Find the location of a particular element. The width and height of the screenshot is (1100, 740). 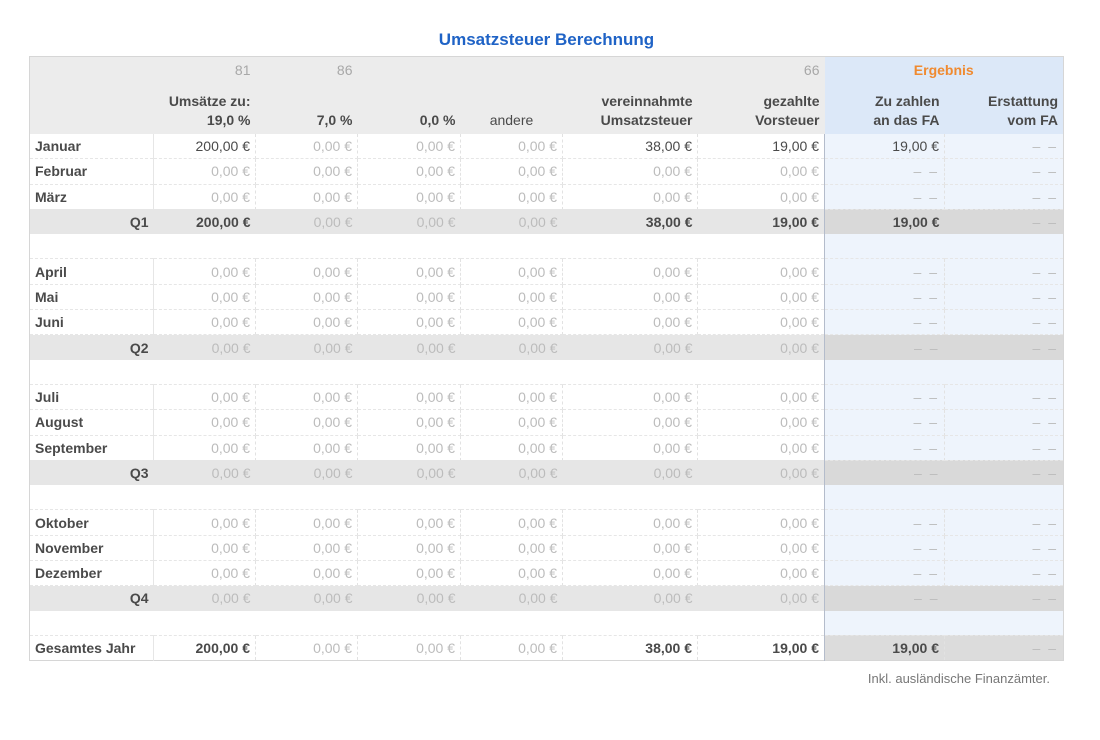

month-value-cell: 38,00 € is located at coordinates (630, 147).